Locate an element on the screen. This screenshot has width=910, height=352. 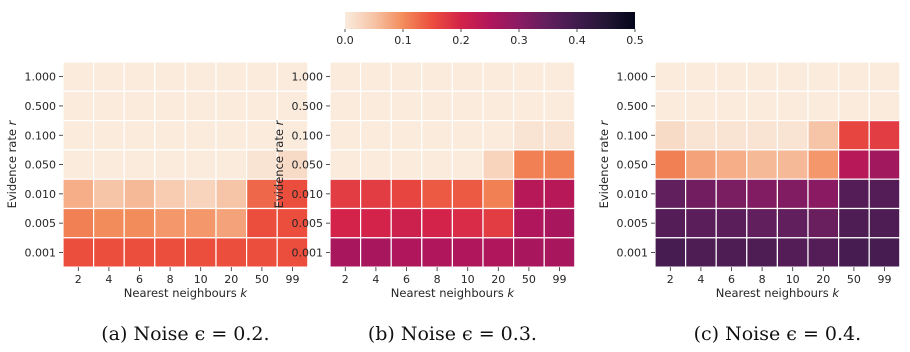
colorbar: 0.0 0.1 0.2 0.3 0.4 0.5 is located at coordinates (490, 29).